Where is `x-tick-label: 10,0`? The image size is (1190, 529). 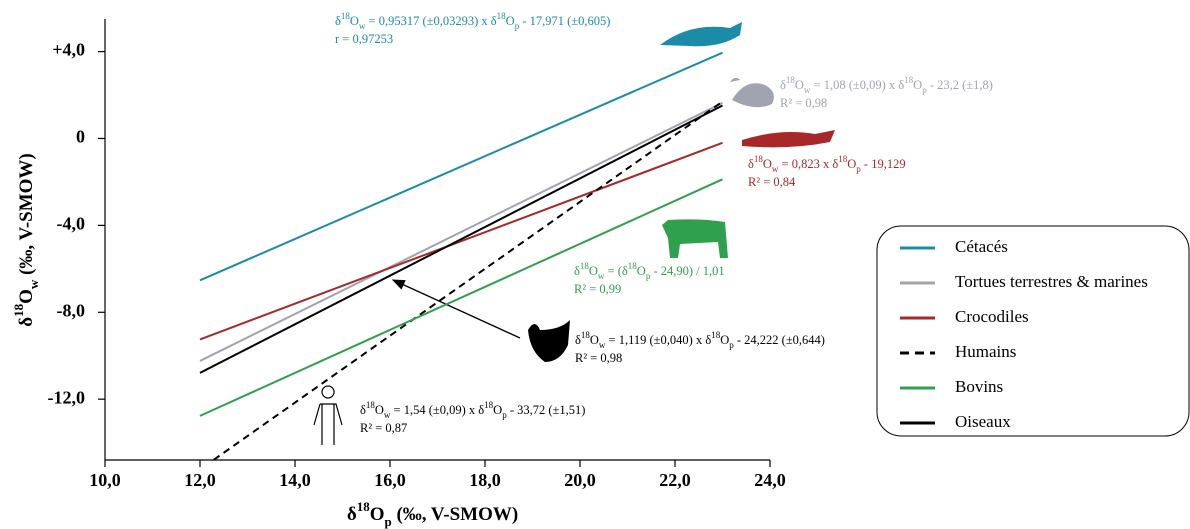
x-tick-label: 10,0 is located at coordinates (105, 480).